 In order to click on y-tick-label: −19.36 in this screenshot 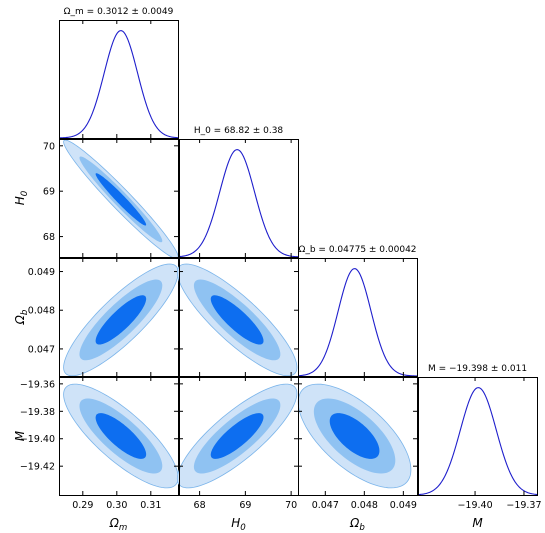, I will do `click(37, 384)`.